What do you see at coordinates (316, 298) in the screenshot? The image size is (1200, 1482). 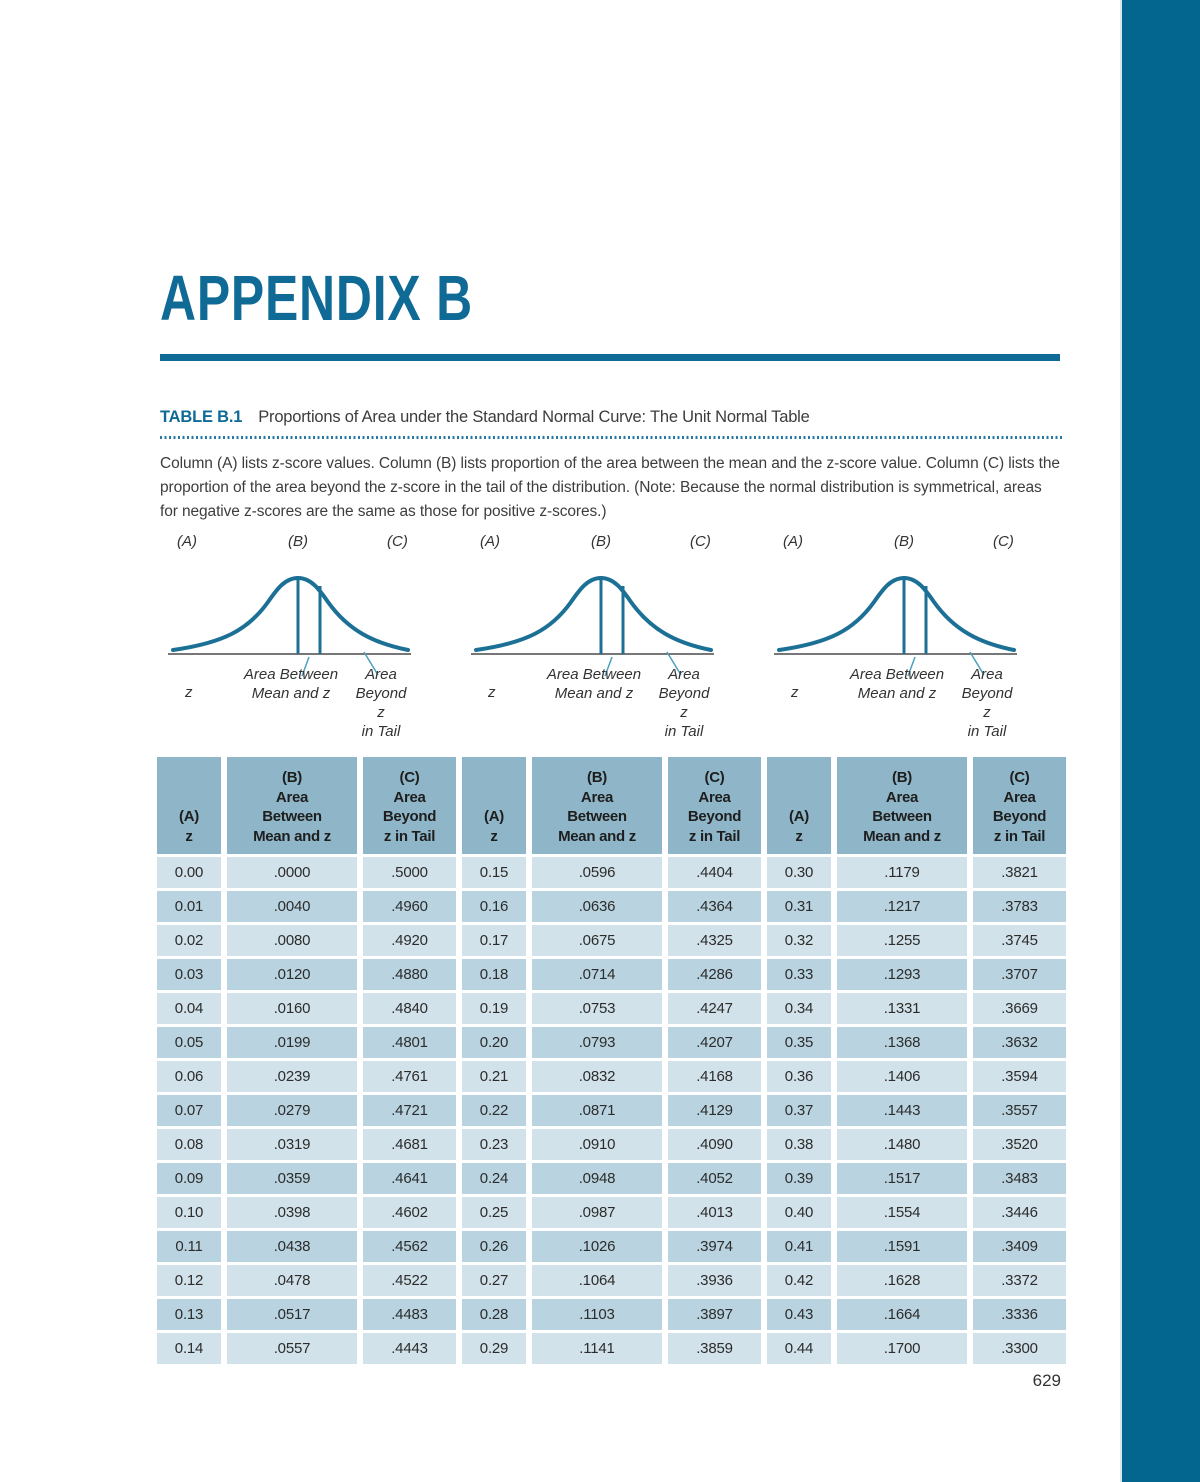 I see `appendix-title: APPENDIX B` at bounding box center [316, 298].